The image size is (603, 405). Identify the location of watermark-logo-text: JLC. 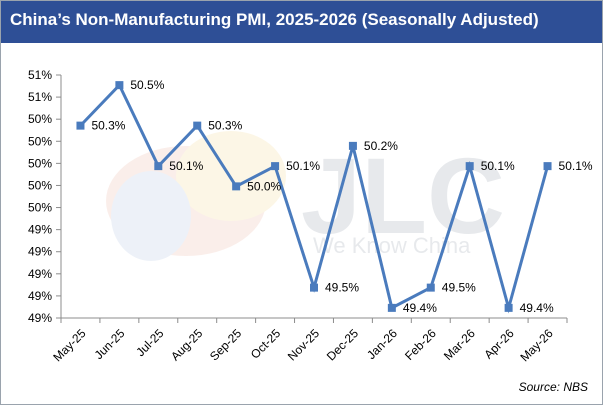
(403, 195).